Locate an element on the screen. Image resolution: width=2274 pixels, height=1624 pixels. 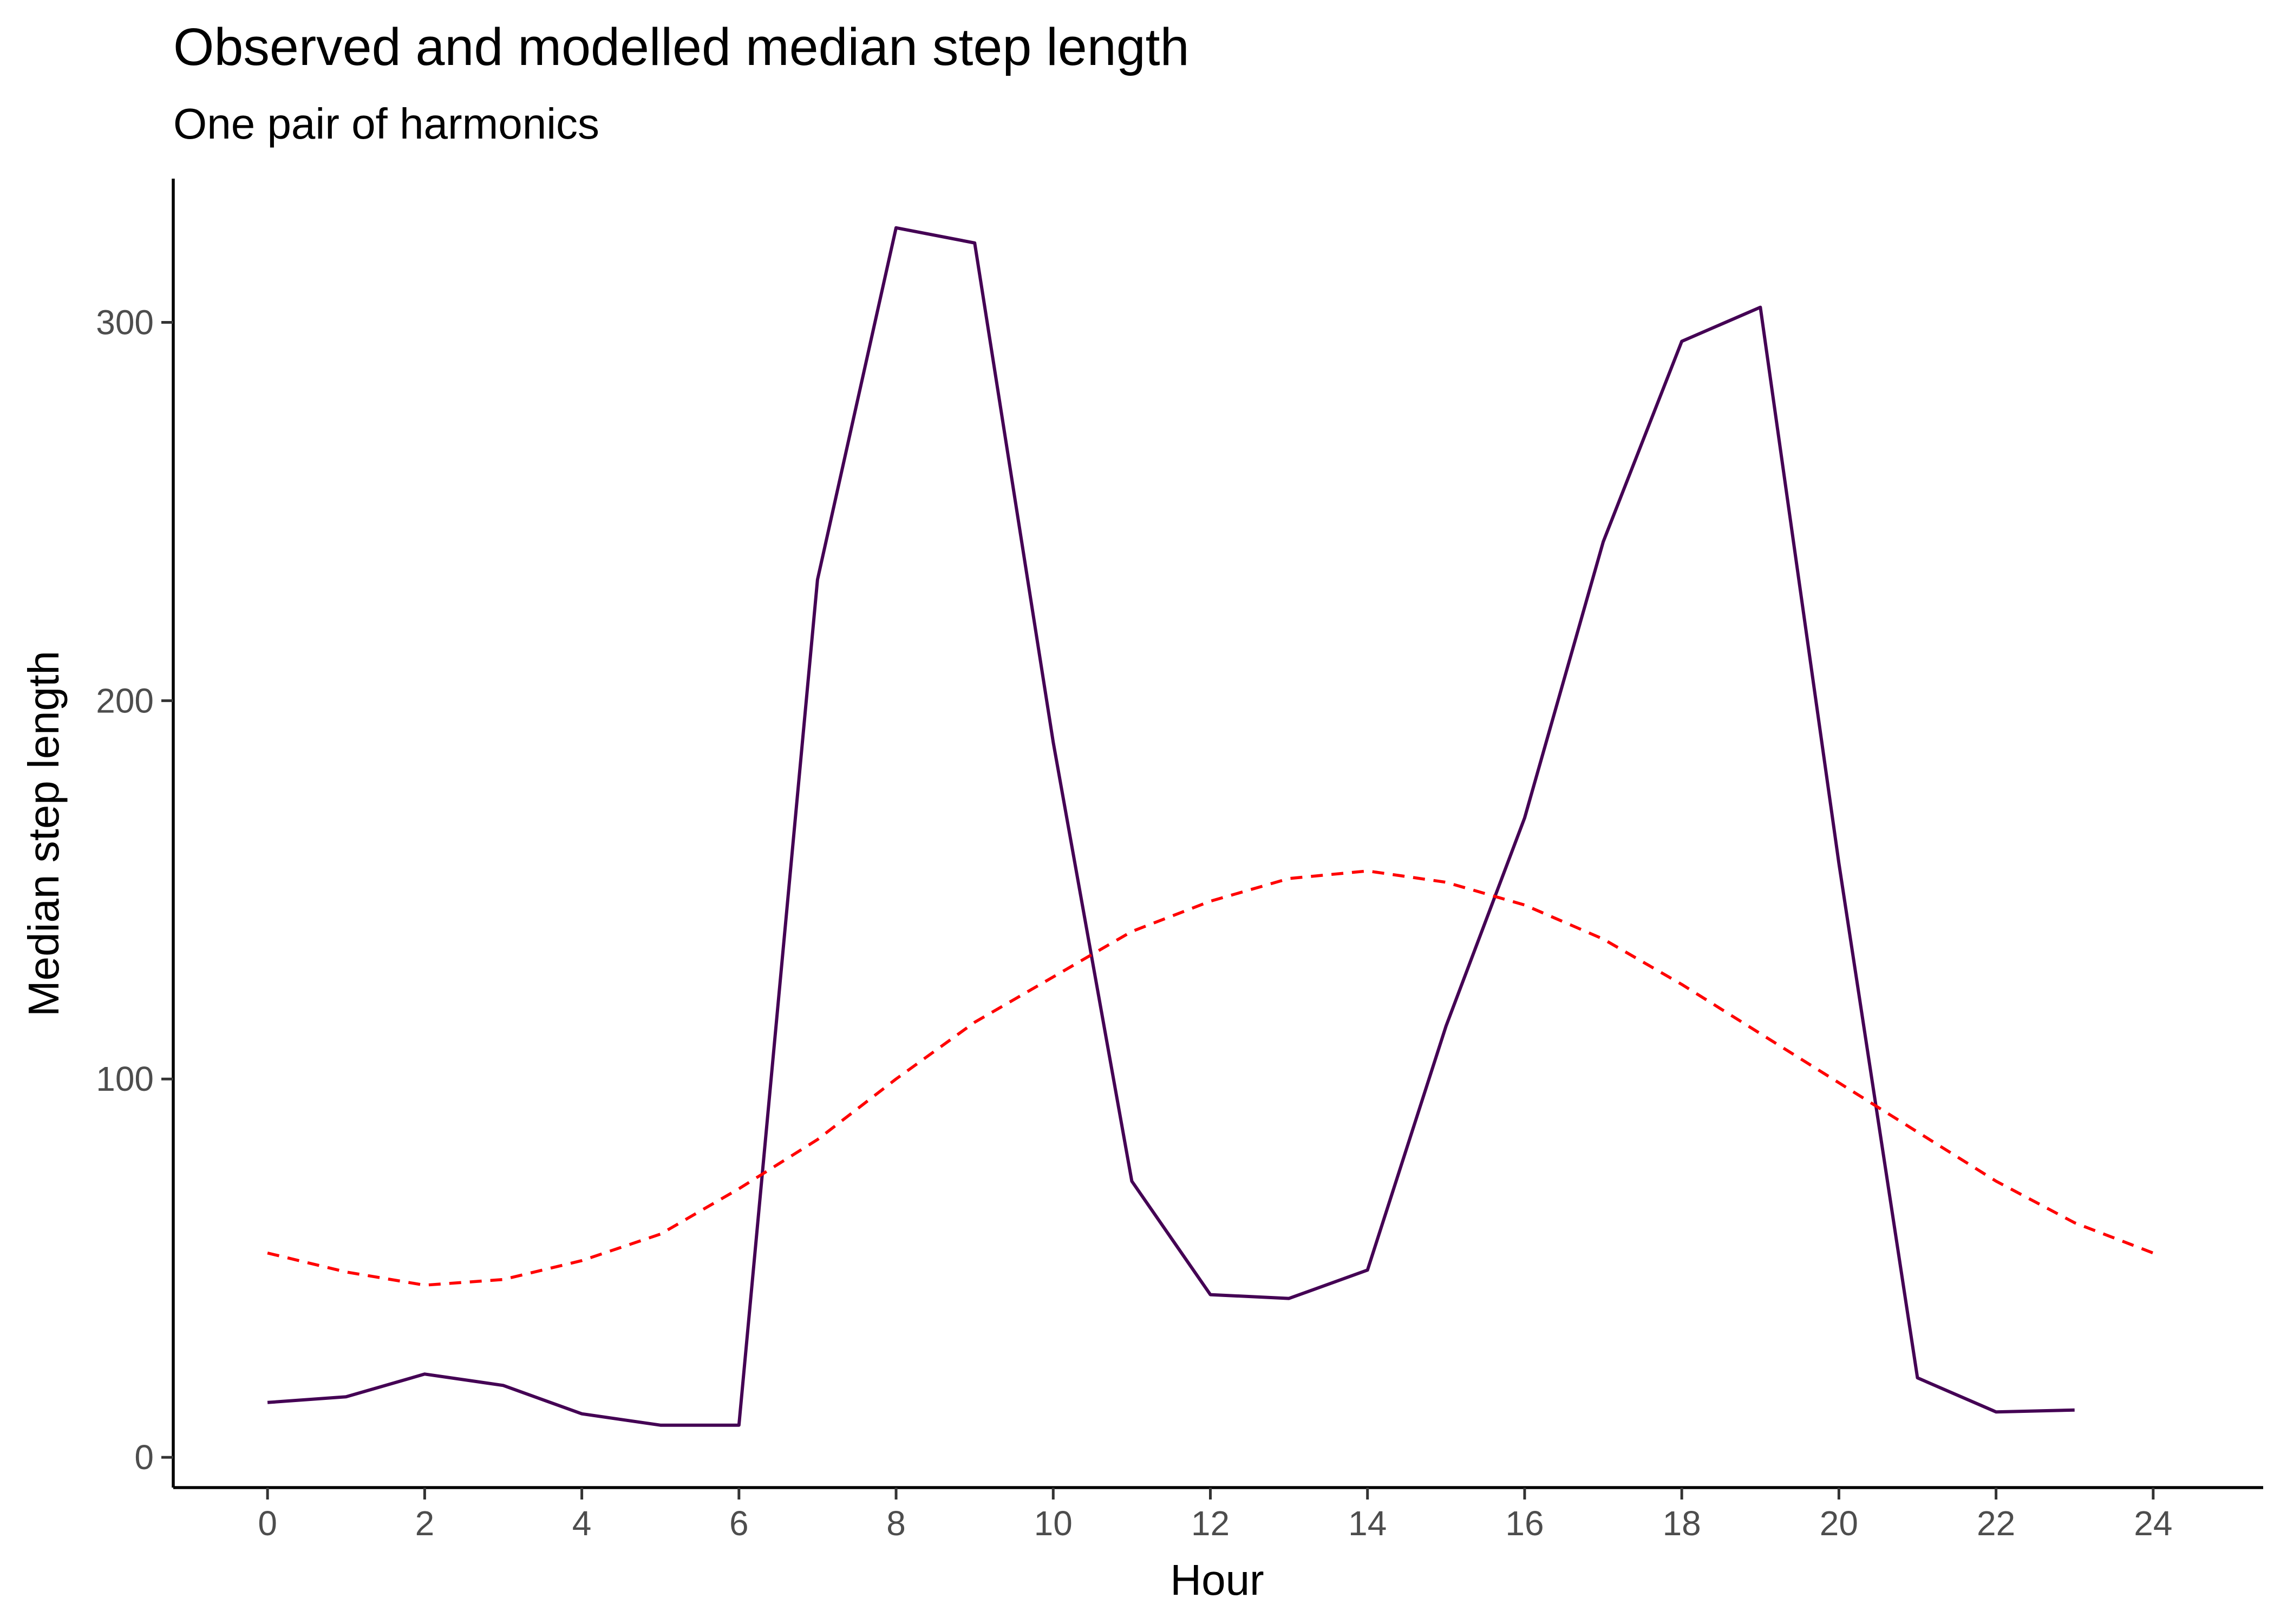
chart-subtitle: One pair of harmonics is located at coordinates (386, 124).